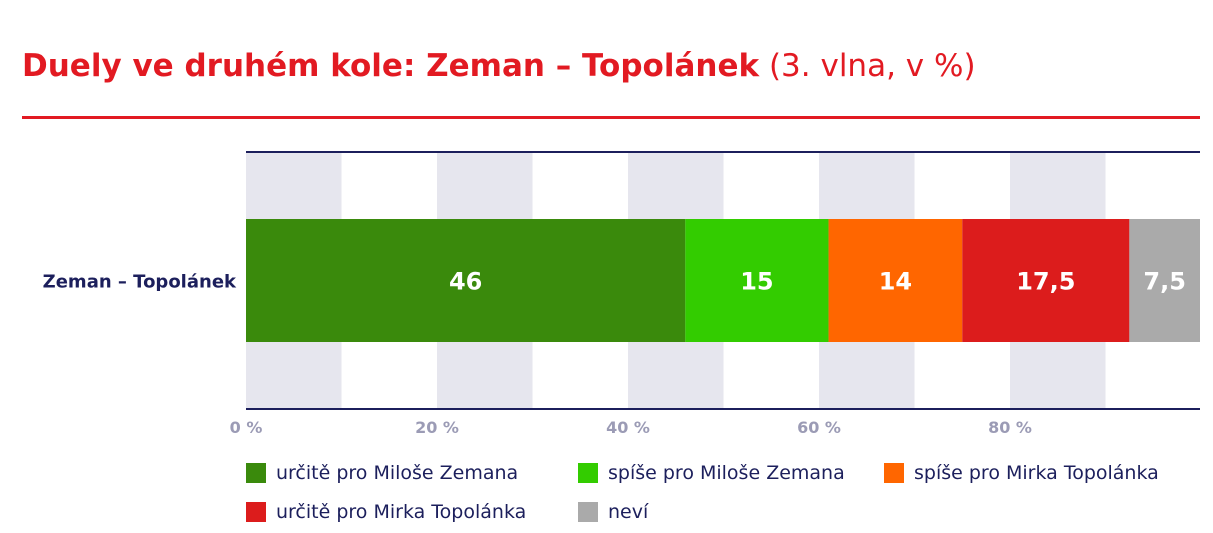  I want to click on plot-top-line, so click(723, 152).